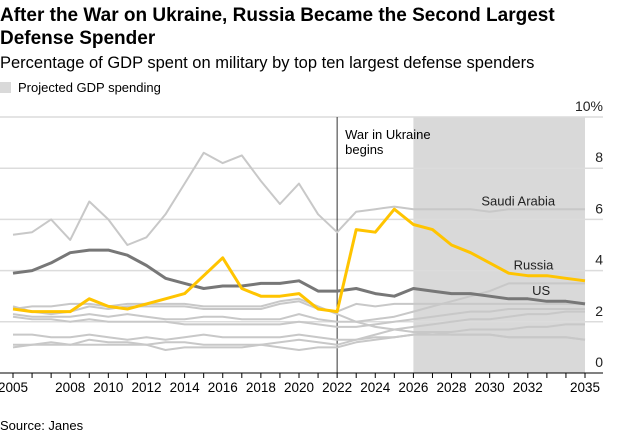 This screenshot has width=618, height=444. Describe the element at coordinates (261, 387) in the screenshot. I see `x-tick-label: 2018` at that location.